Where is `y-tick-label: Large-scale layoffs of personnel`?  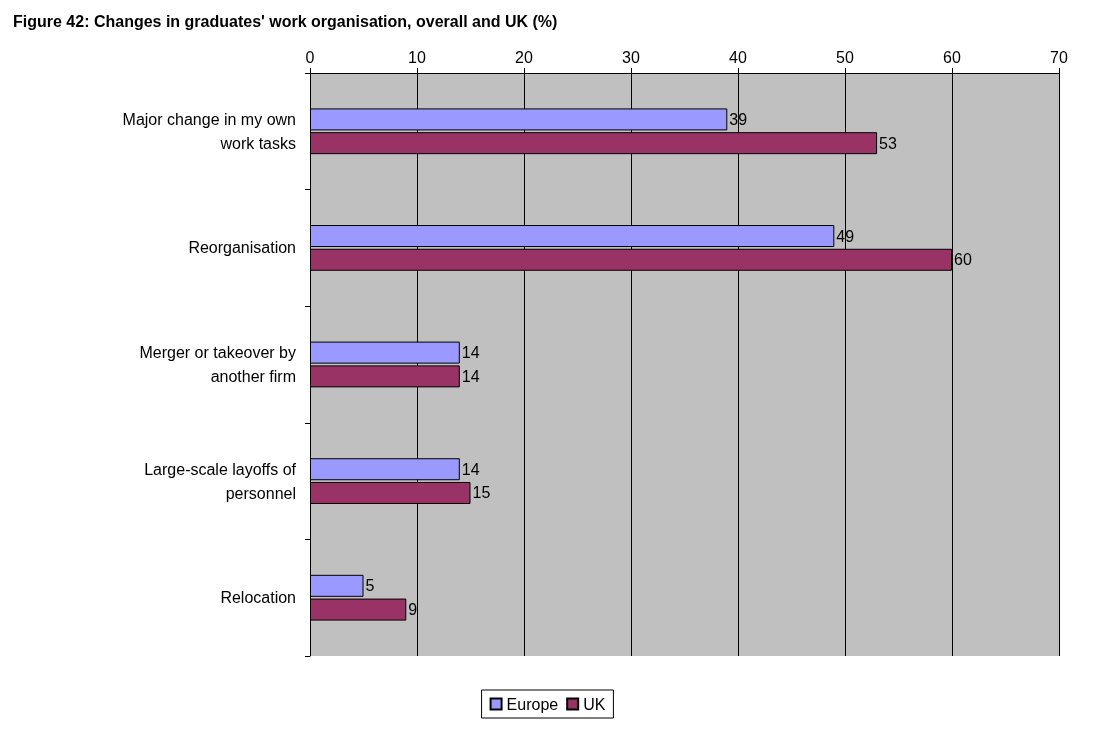 y-tick-label: Large-scale layoffs of personnel is located at coordinates (220, 481).